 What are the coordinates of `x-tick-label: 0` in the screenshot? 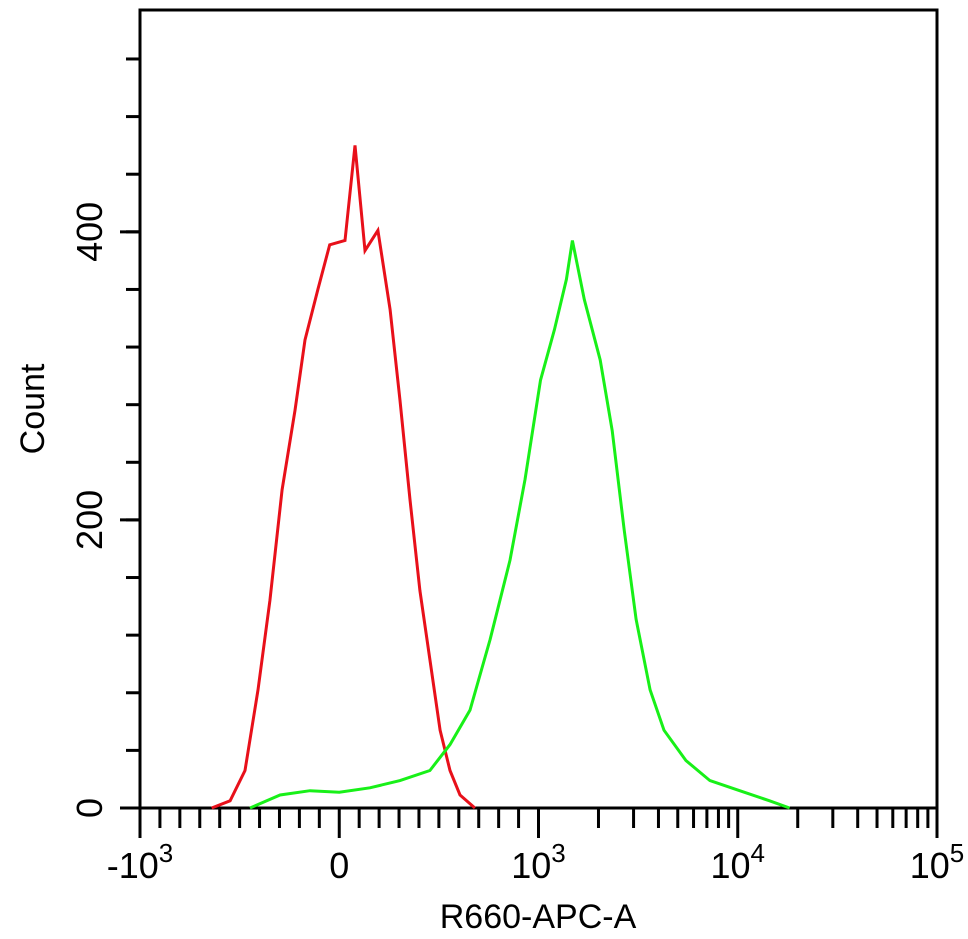 It's located at (339, 865).